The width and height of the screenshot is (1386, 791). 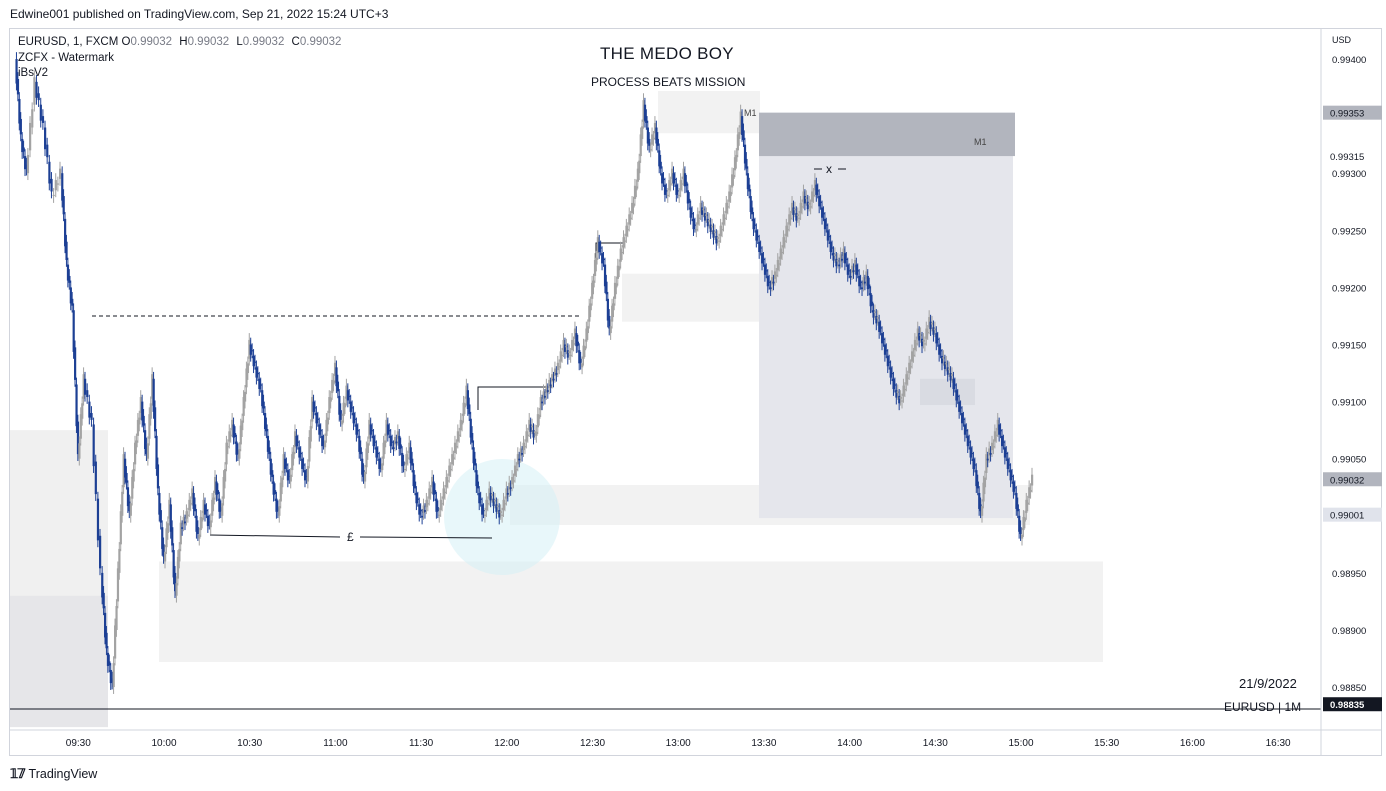 I want to click on indicator-ibsv2: iBsV2, so click(x=33, y=73).